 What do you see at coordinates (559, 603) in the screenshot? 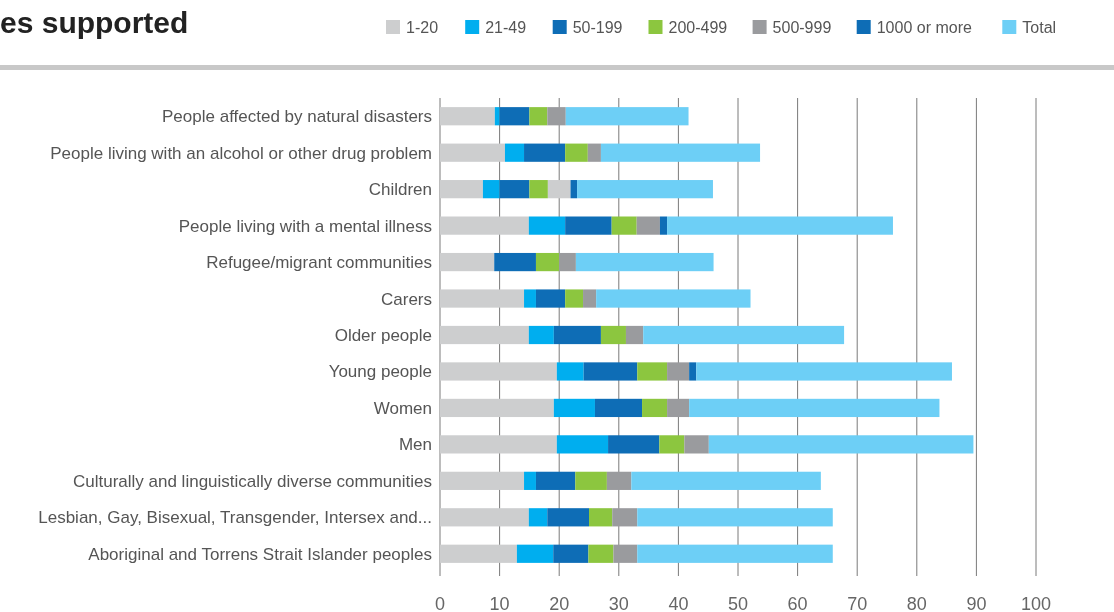
I see `x-tick-label: 20` at bounding box center [559, 603].